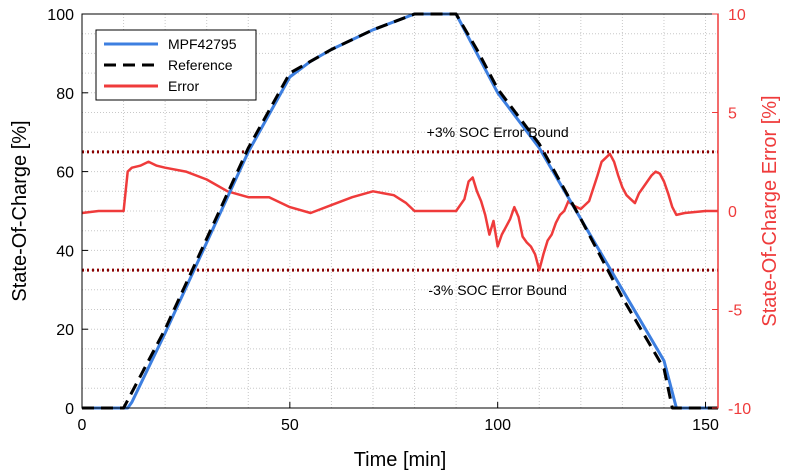 The image size is (791, 474). Describe the element at coordinates (202, 44) in the screenshot. I see `legend-label-mpf42795: MPF42795` at that location.